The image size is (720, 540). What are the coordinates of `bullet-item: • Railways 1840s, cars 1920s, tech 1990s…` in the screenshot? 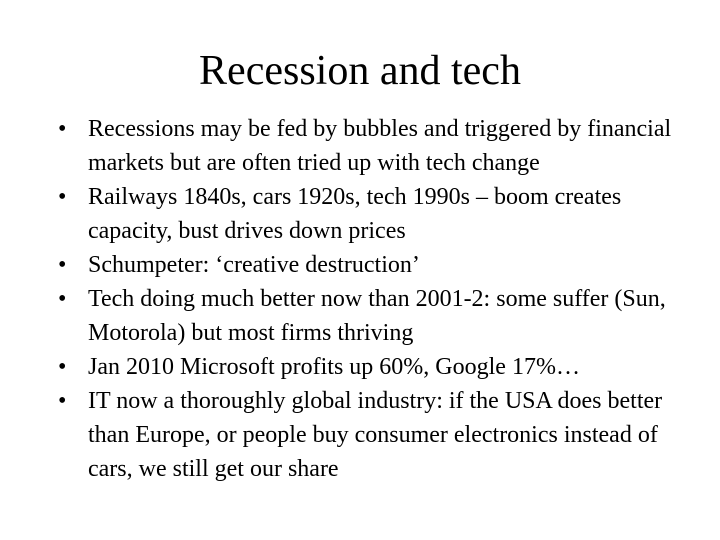 It's located at (383, 214).